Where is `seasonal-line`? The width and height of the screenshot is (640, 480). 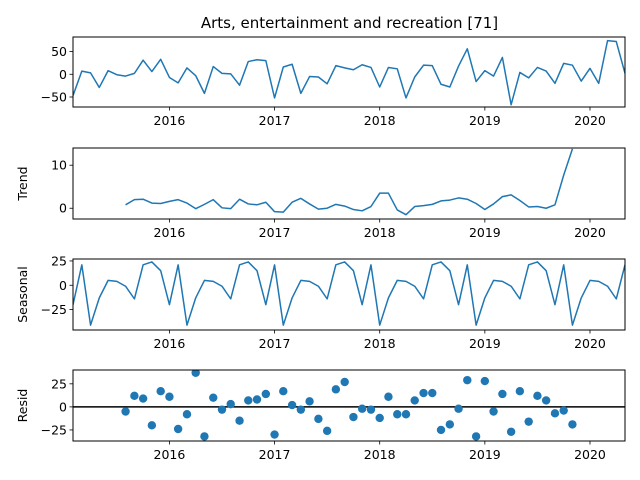
seasonal-line is located at coordinates (349, 293).